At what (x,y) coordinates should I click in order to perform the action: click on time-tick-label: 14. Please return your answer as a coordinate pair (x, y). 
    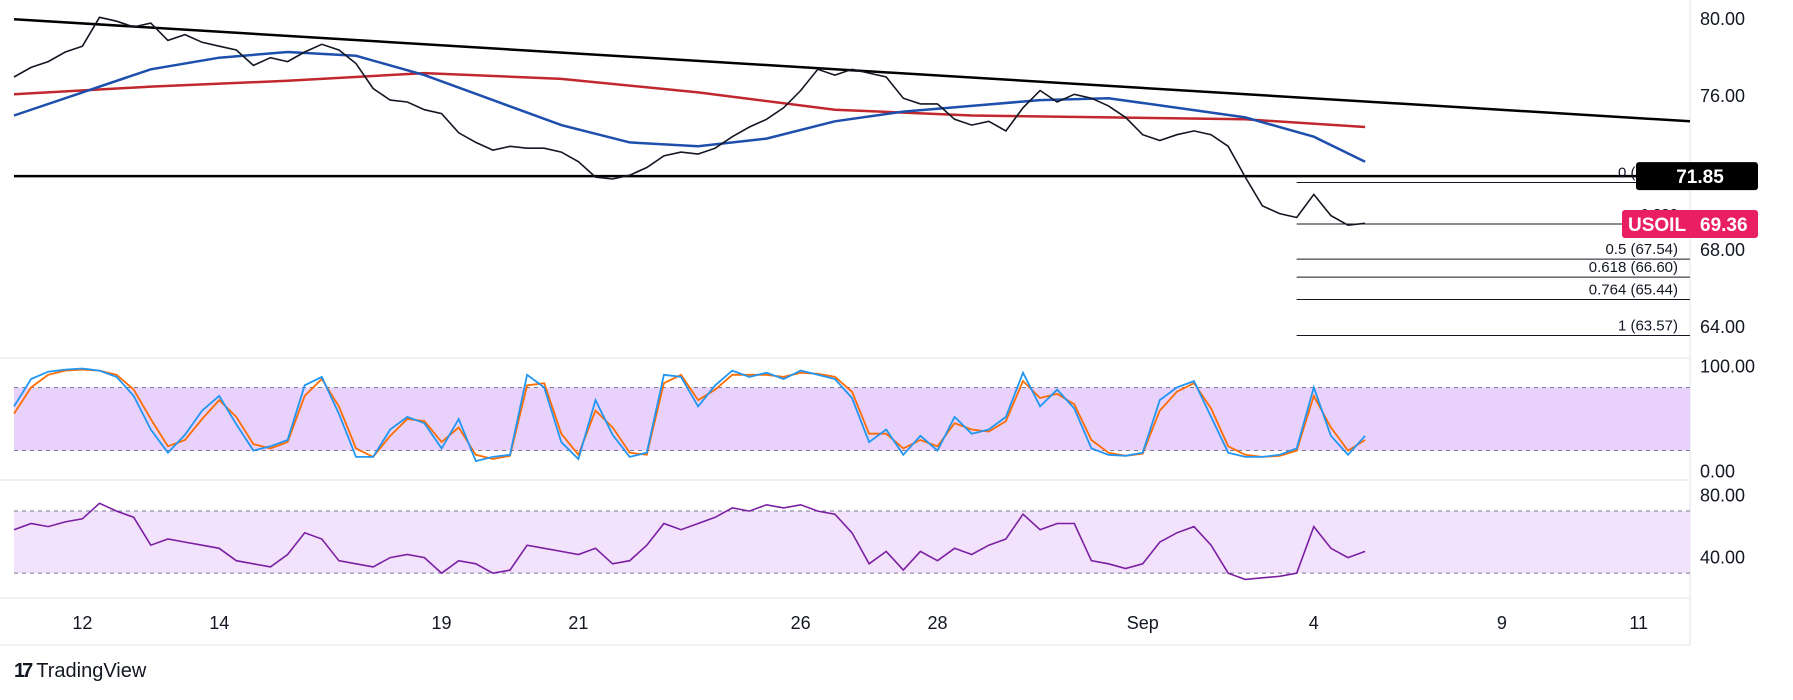
    Looking at the image, I should click on (219, 623).